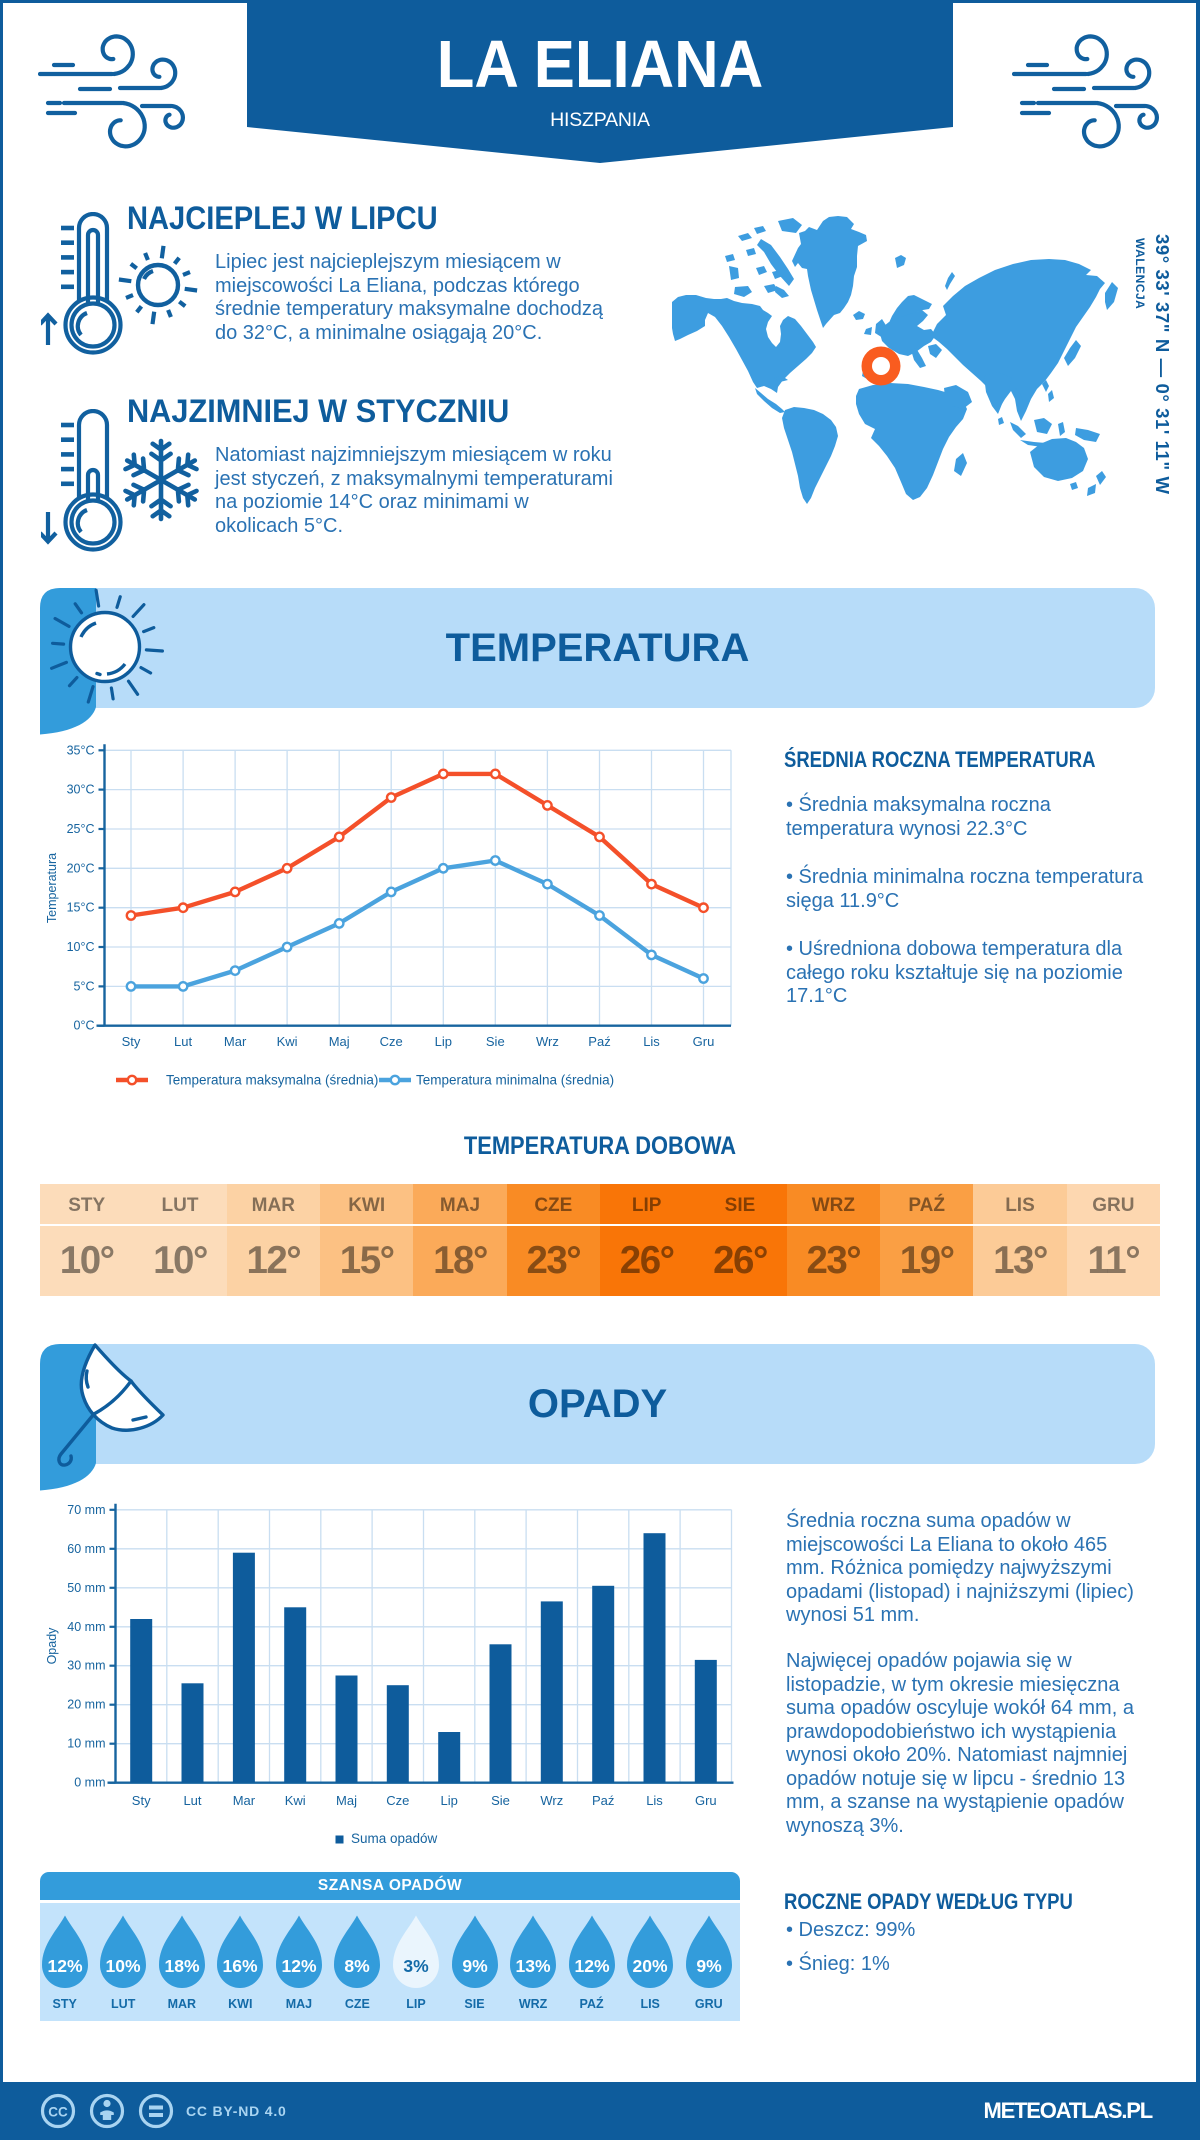  I want to click on svg-text:Temperatura maksymalna (średni: Temperatura maksymalna (średnia), so click(272, 1080).